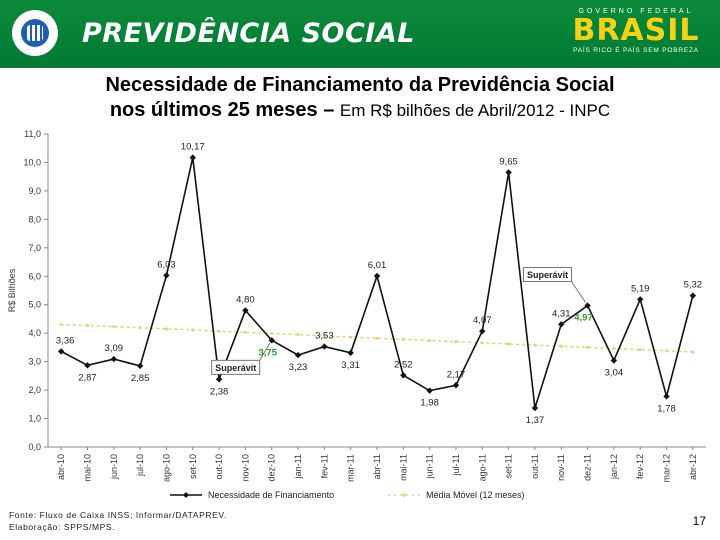  I want to click on x-tick-label: ago-11, so click(482, 467).